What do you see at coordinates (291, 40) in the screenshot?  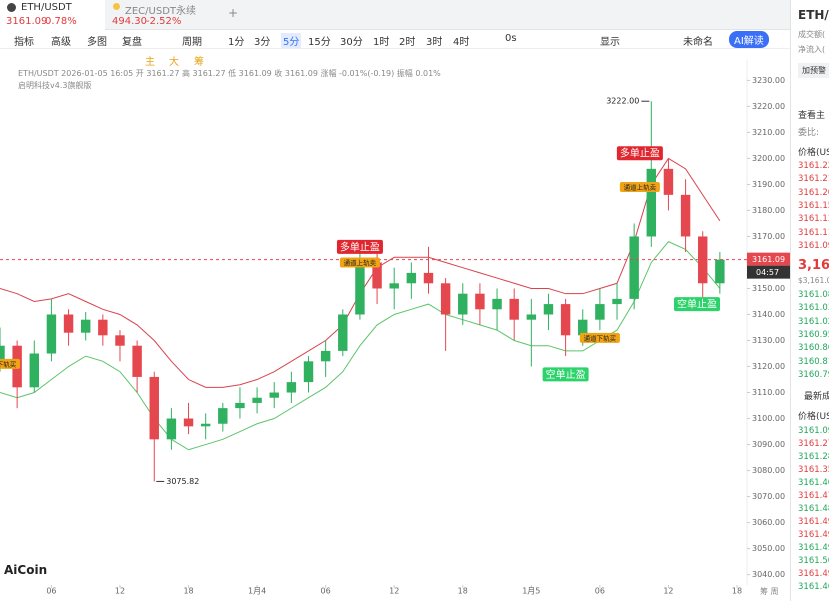 I see `interval: 5分` at bounding box center [291, 40].